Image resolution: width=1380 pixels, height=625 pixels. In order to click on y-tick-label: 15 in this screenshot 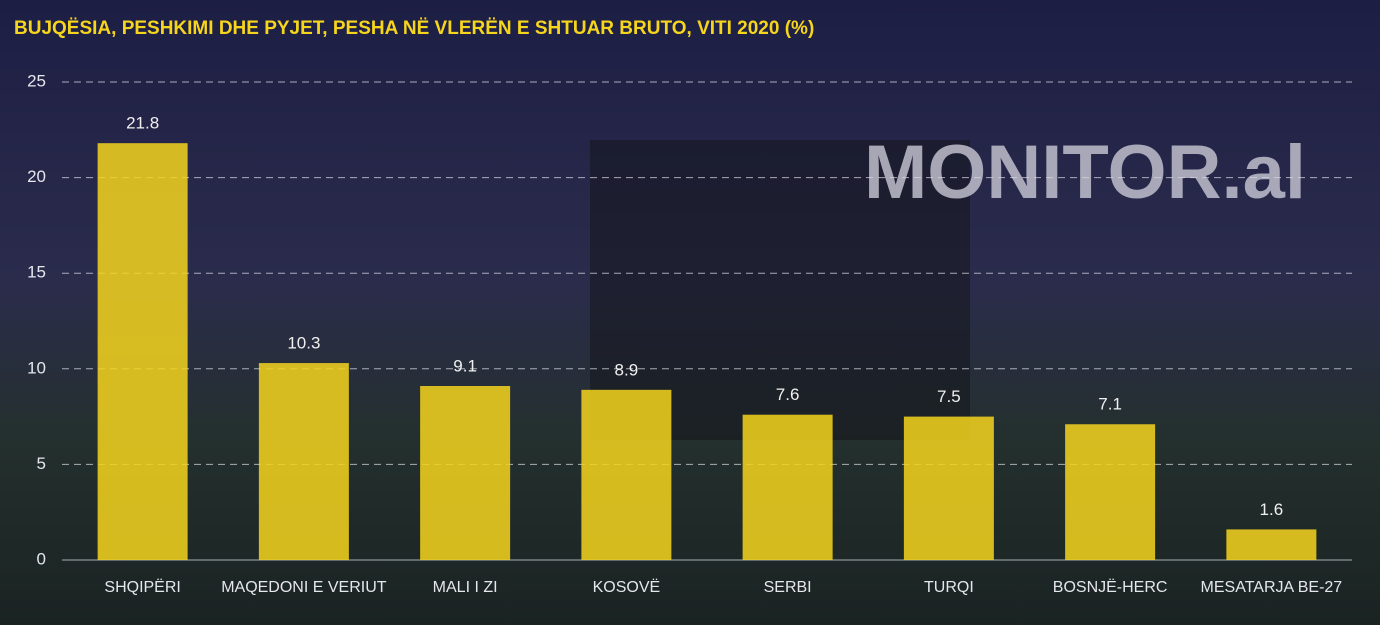, I will do `click(36, 272)`.